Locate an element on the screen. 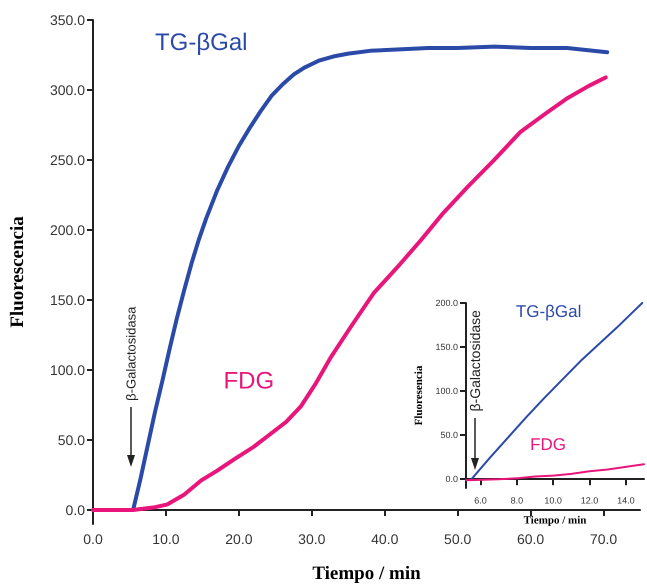 Image resolution: width=647 pixels, height=588 pixels. annotation: β-Galactosidase is located at coordinates (474, 361).